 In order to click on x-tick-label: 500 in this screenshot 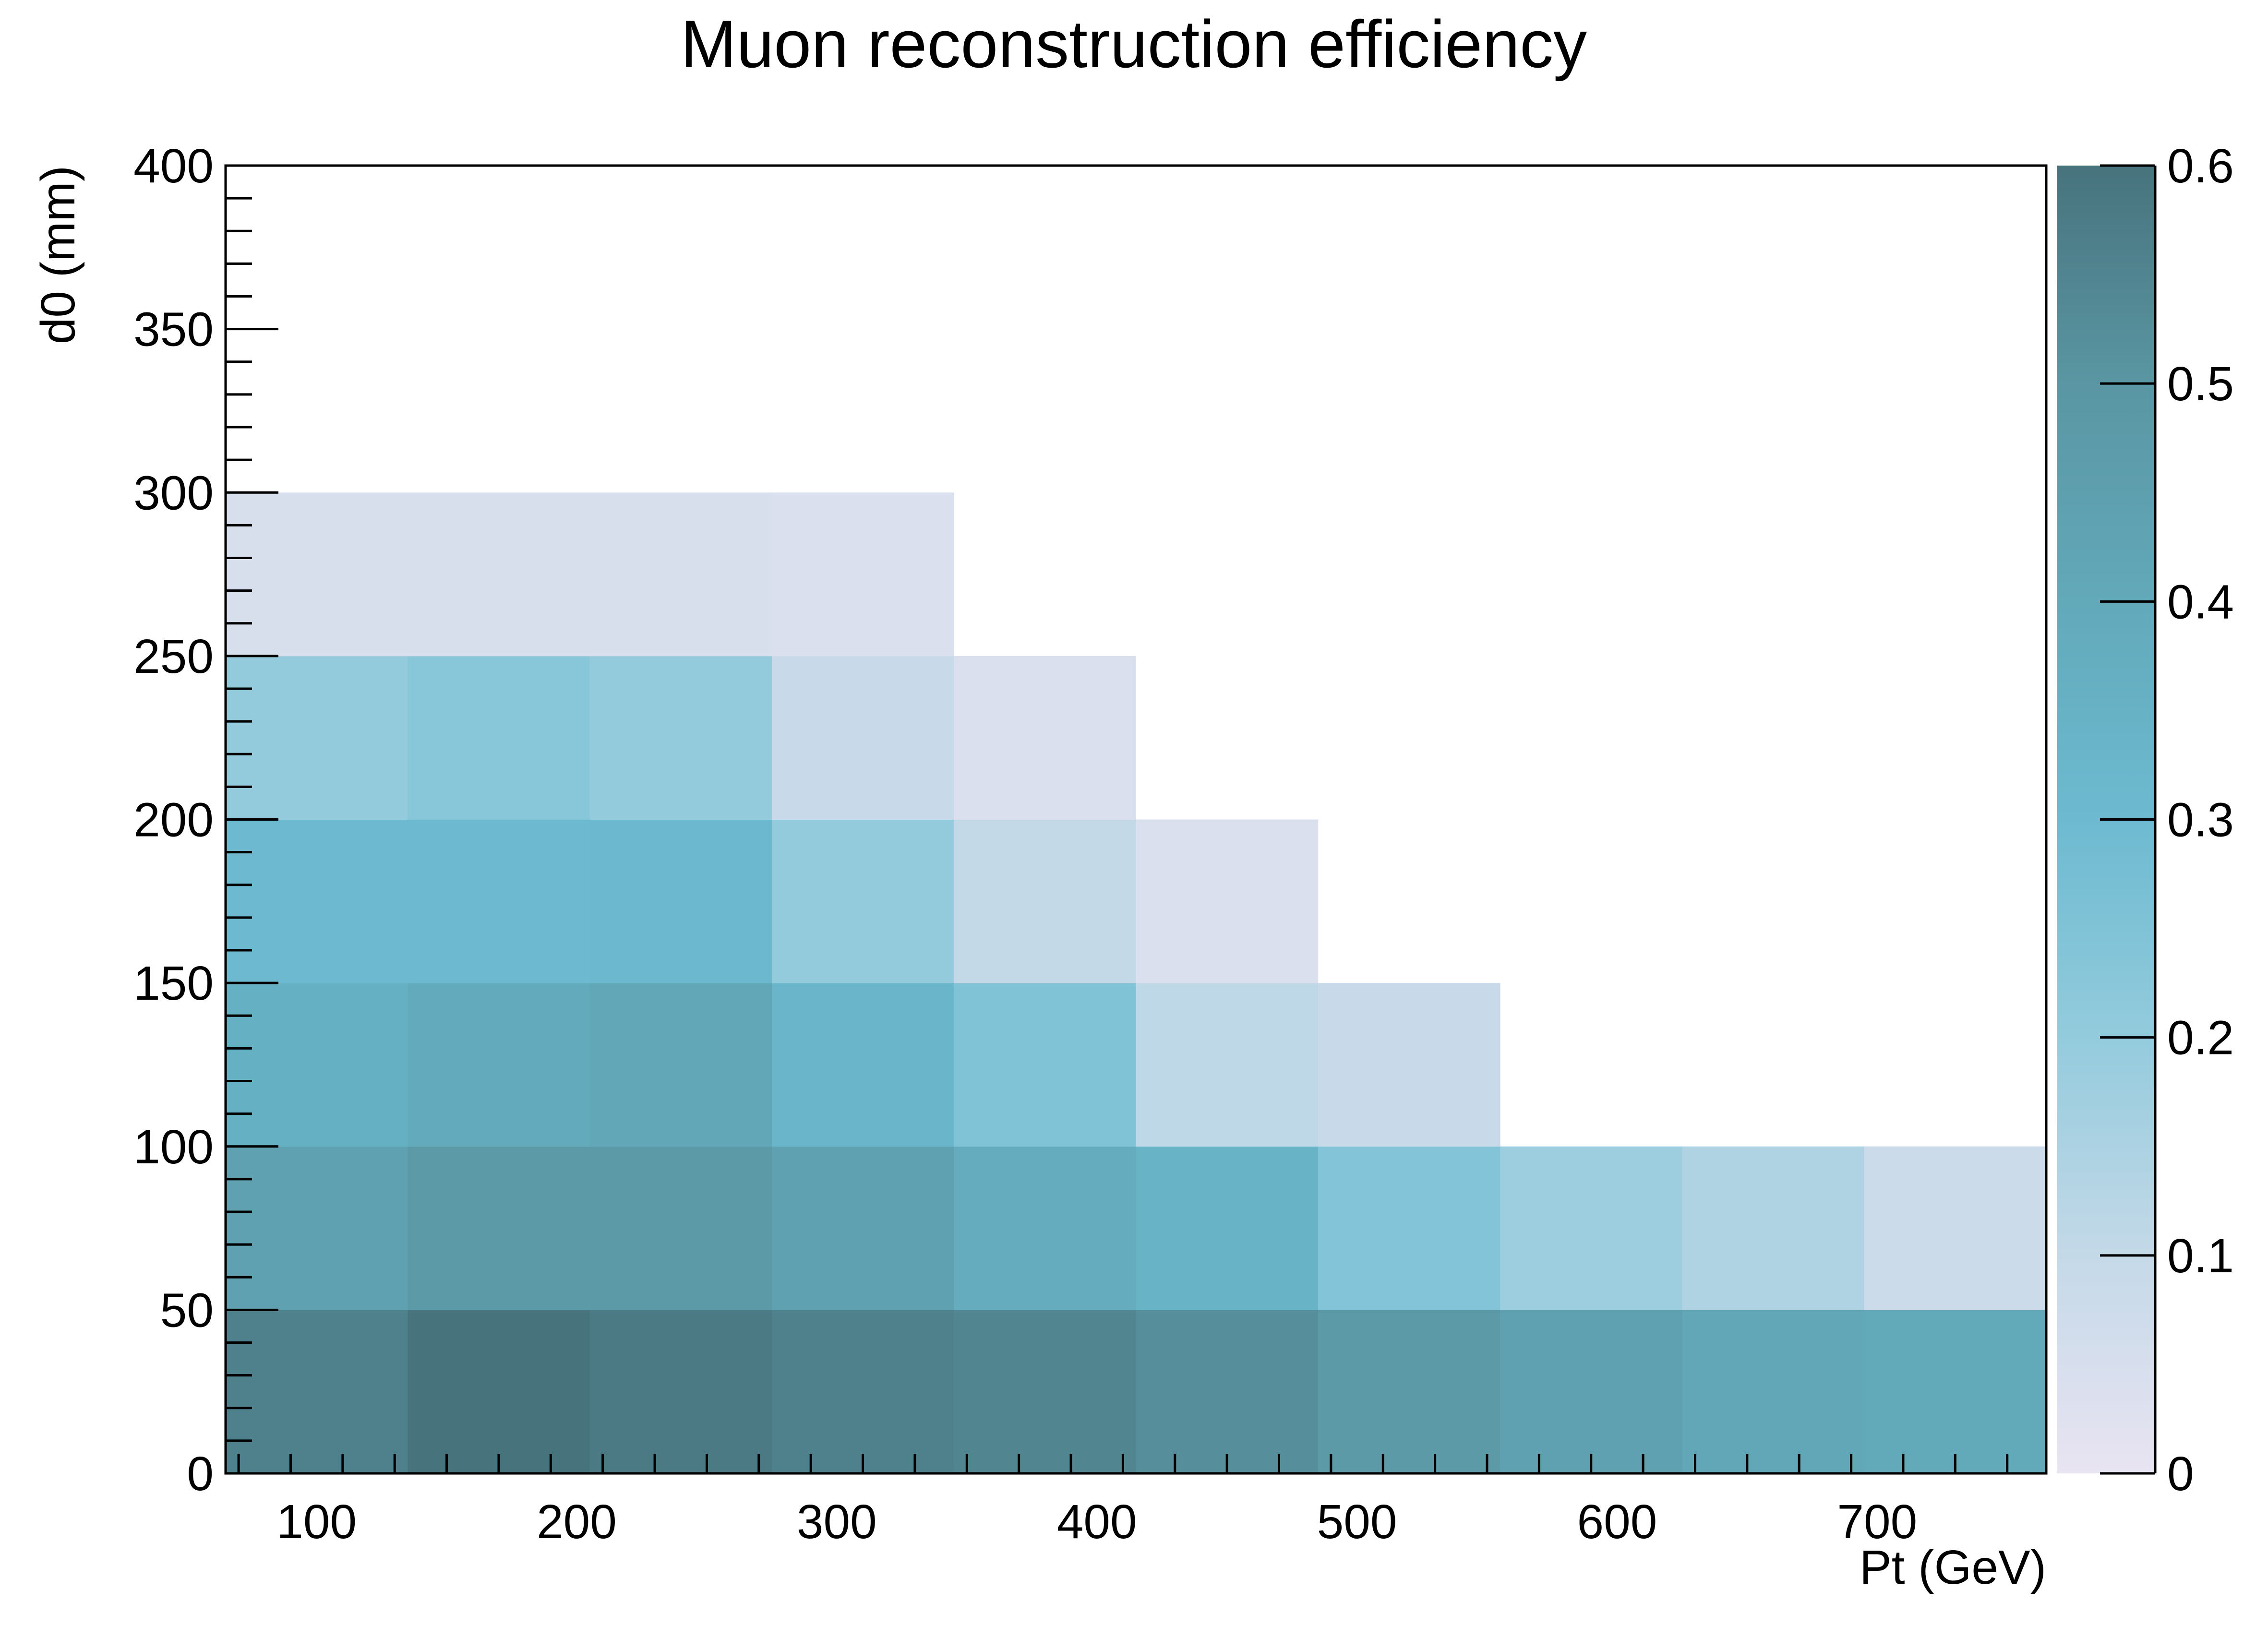, I will do `click(1357, 1522)`.